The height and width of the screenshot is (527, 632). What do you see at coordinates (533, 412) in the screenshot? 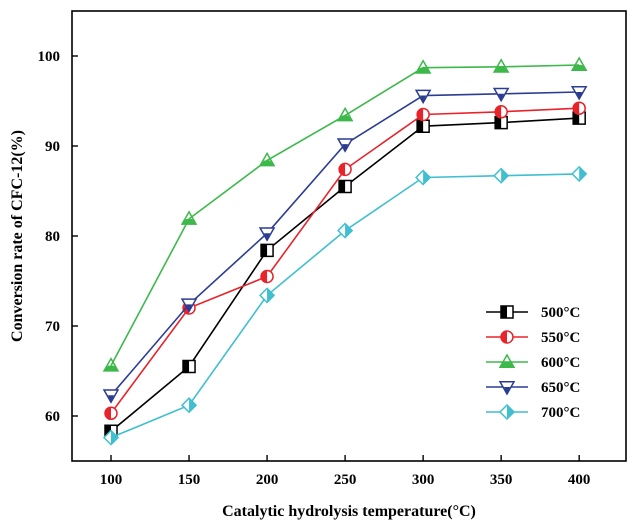
I see `legend-item-4: 700°C` at bounding box center [533, 412].